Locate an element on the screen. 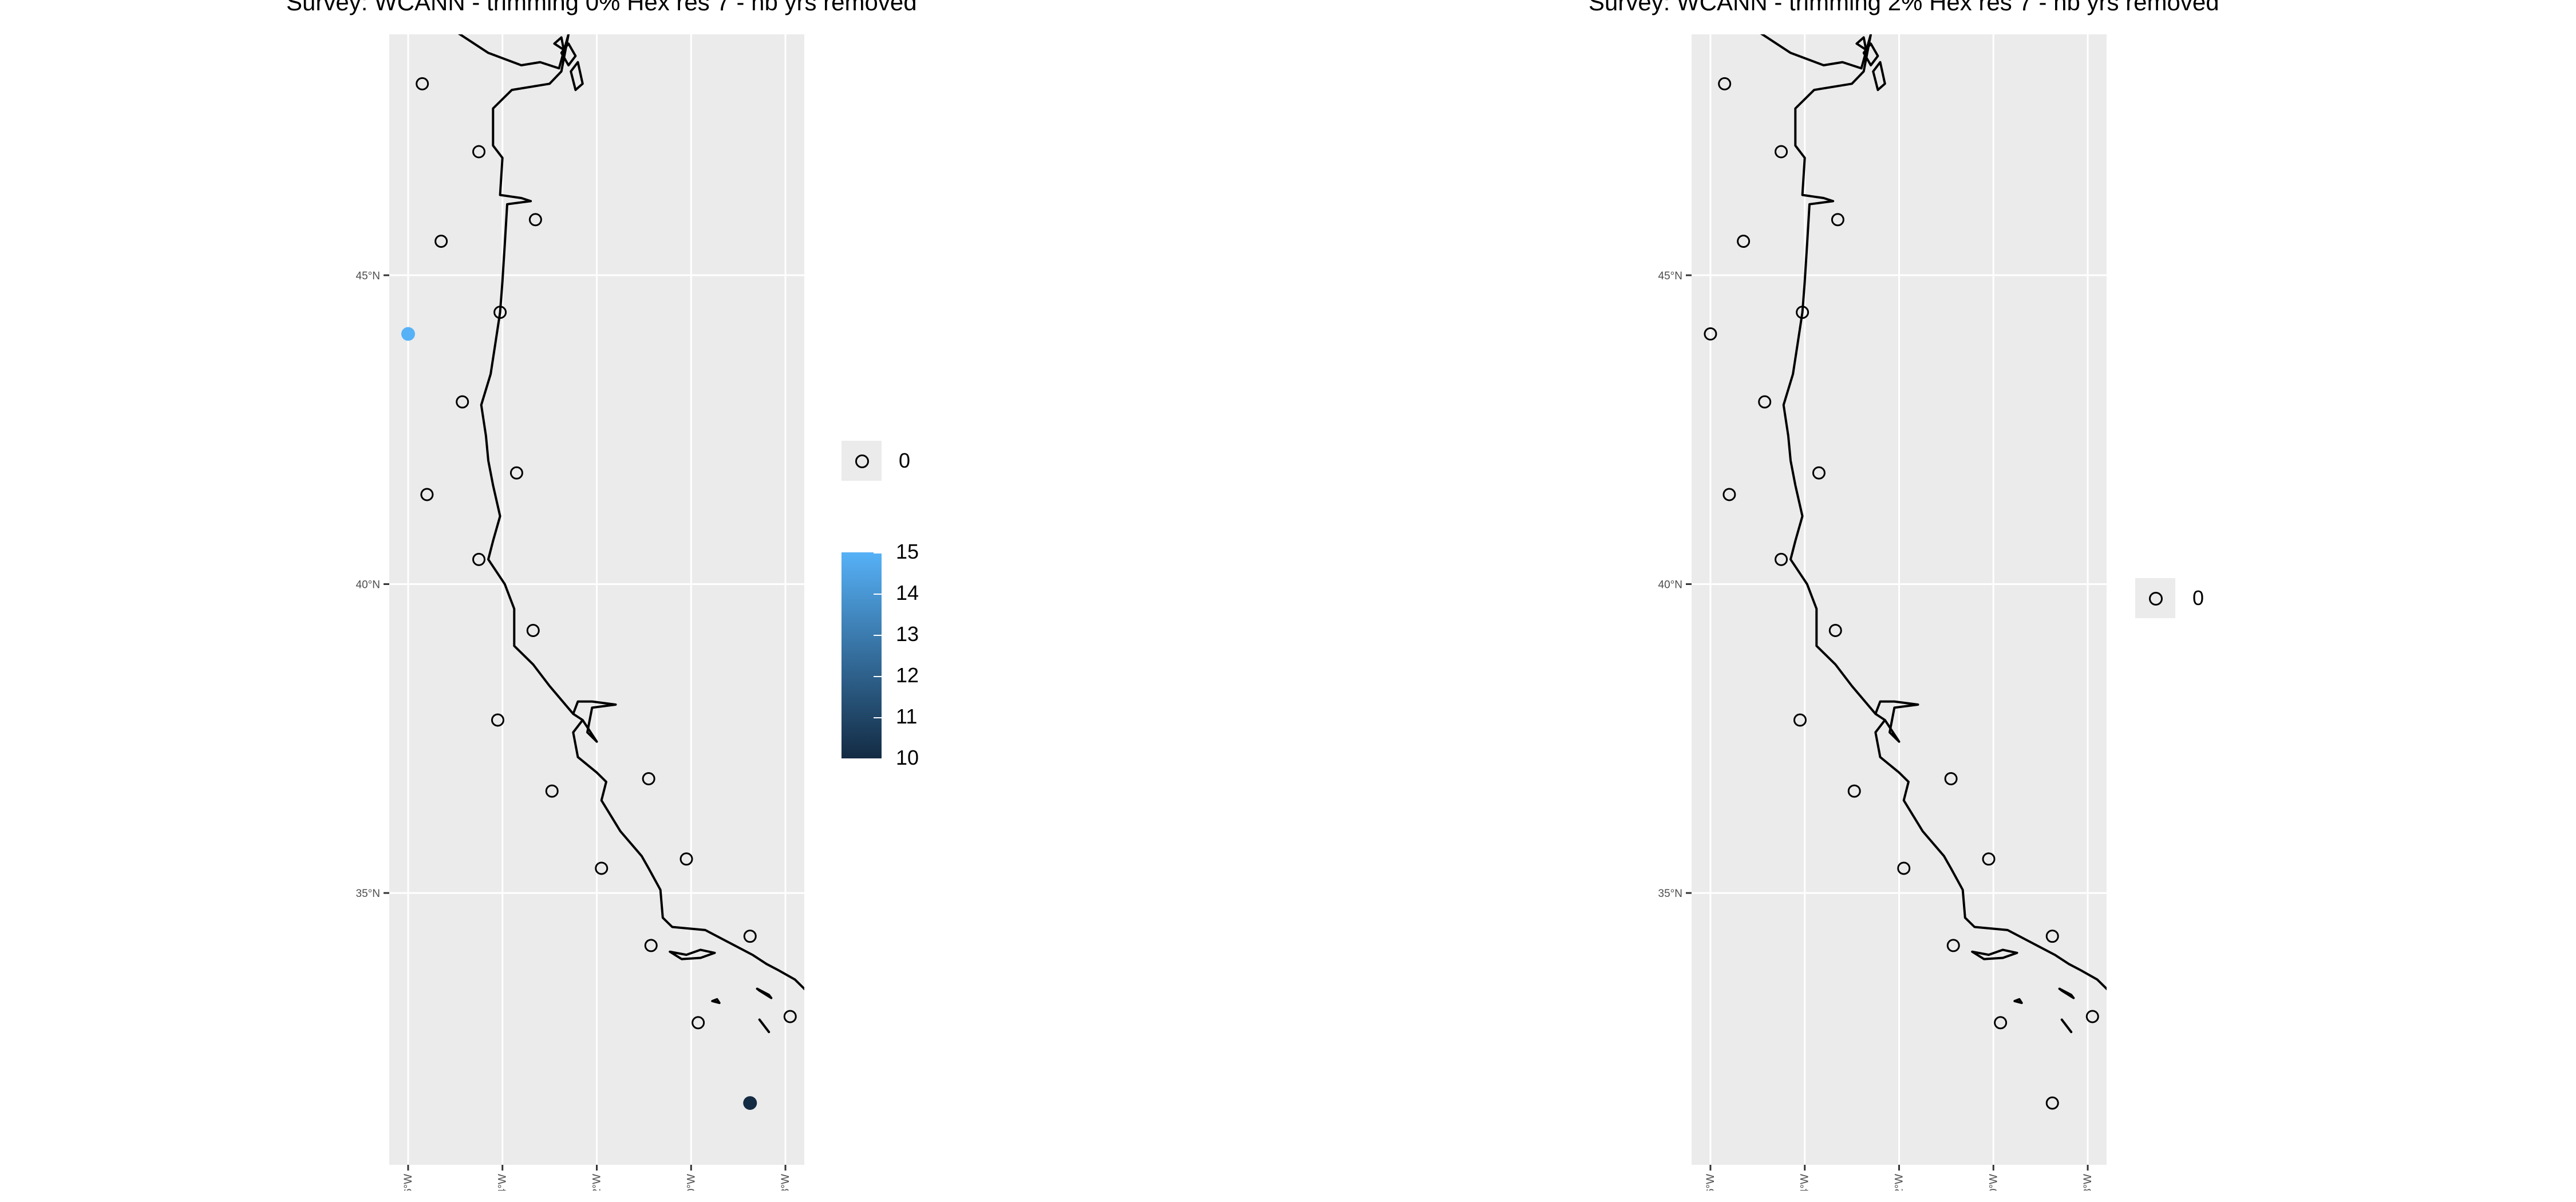 The height and width of the screenshot is (1202, 2576). colorbar-tick-label: 10 is located at coordinates (907, 758).